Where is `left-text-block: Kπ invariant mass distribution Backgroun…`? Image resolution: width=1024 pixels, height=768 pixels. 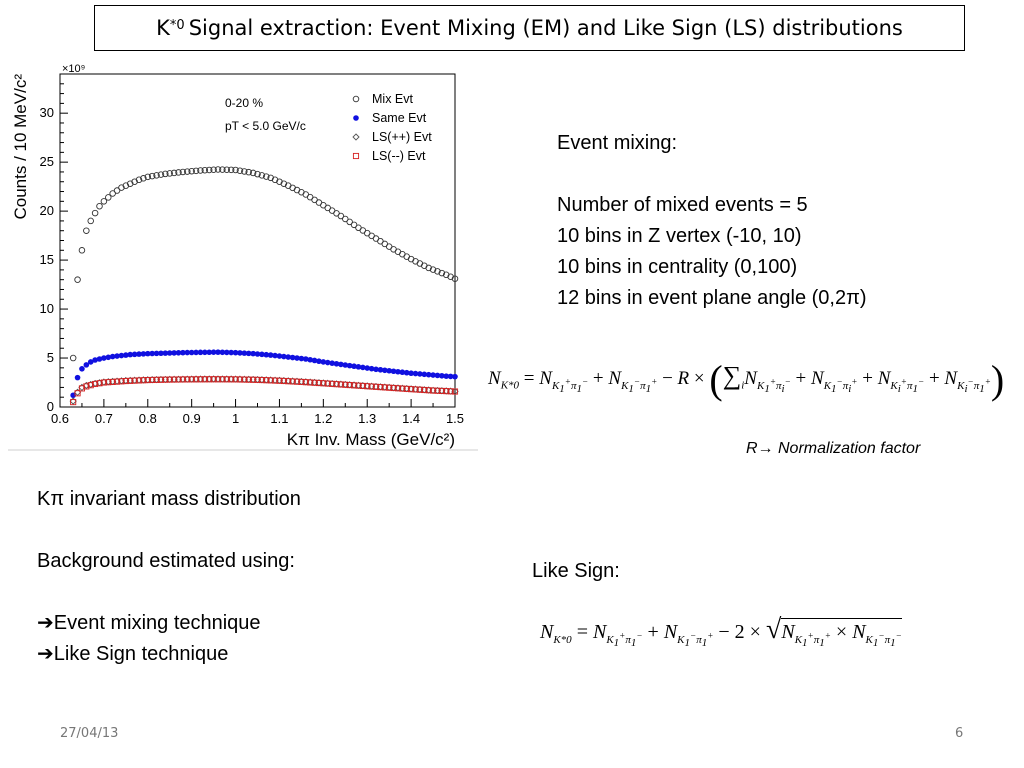 left-text-block: Kπ invariant mass distribution Backgroun… is located at coordinates (169, 577).